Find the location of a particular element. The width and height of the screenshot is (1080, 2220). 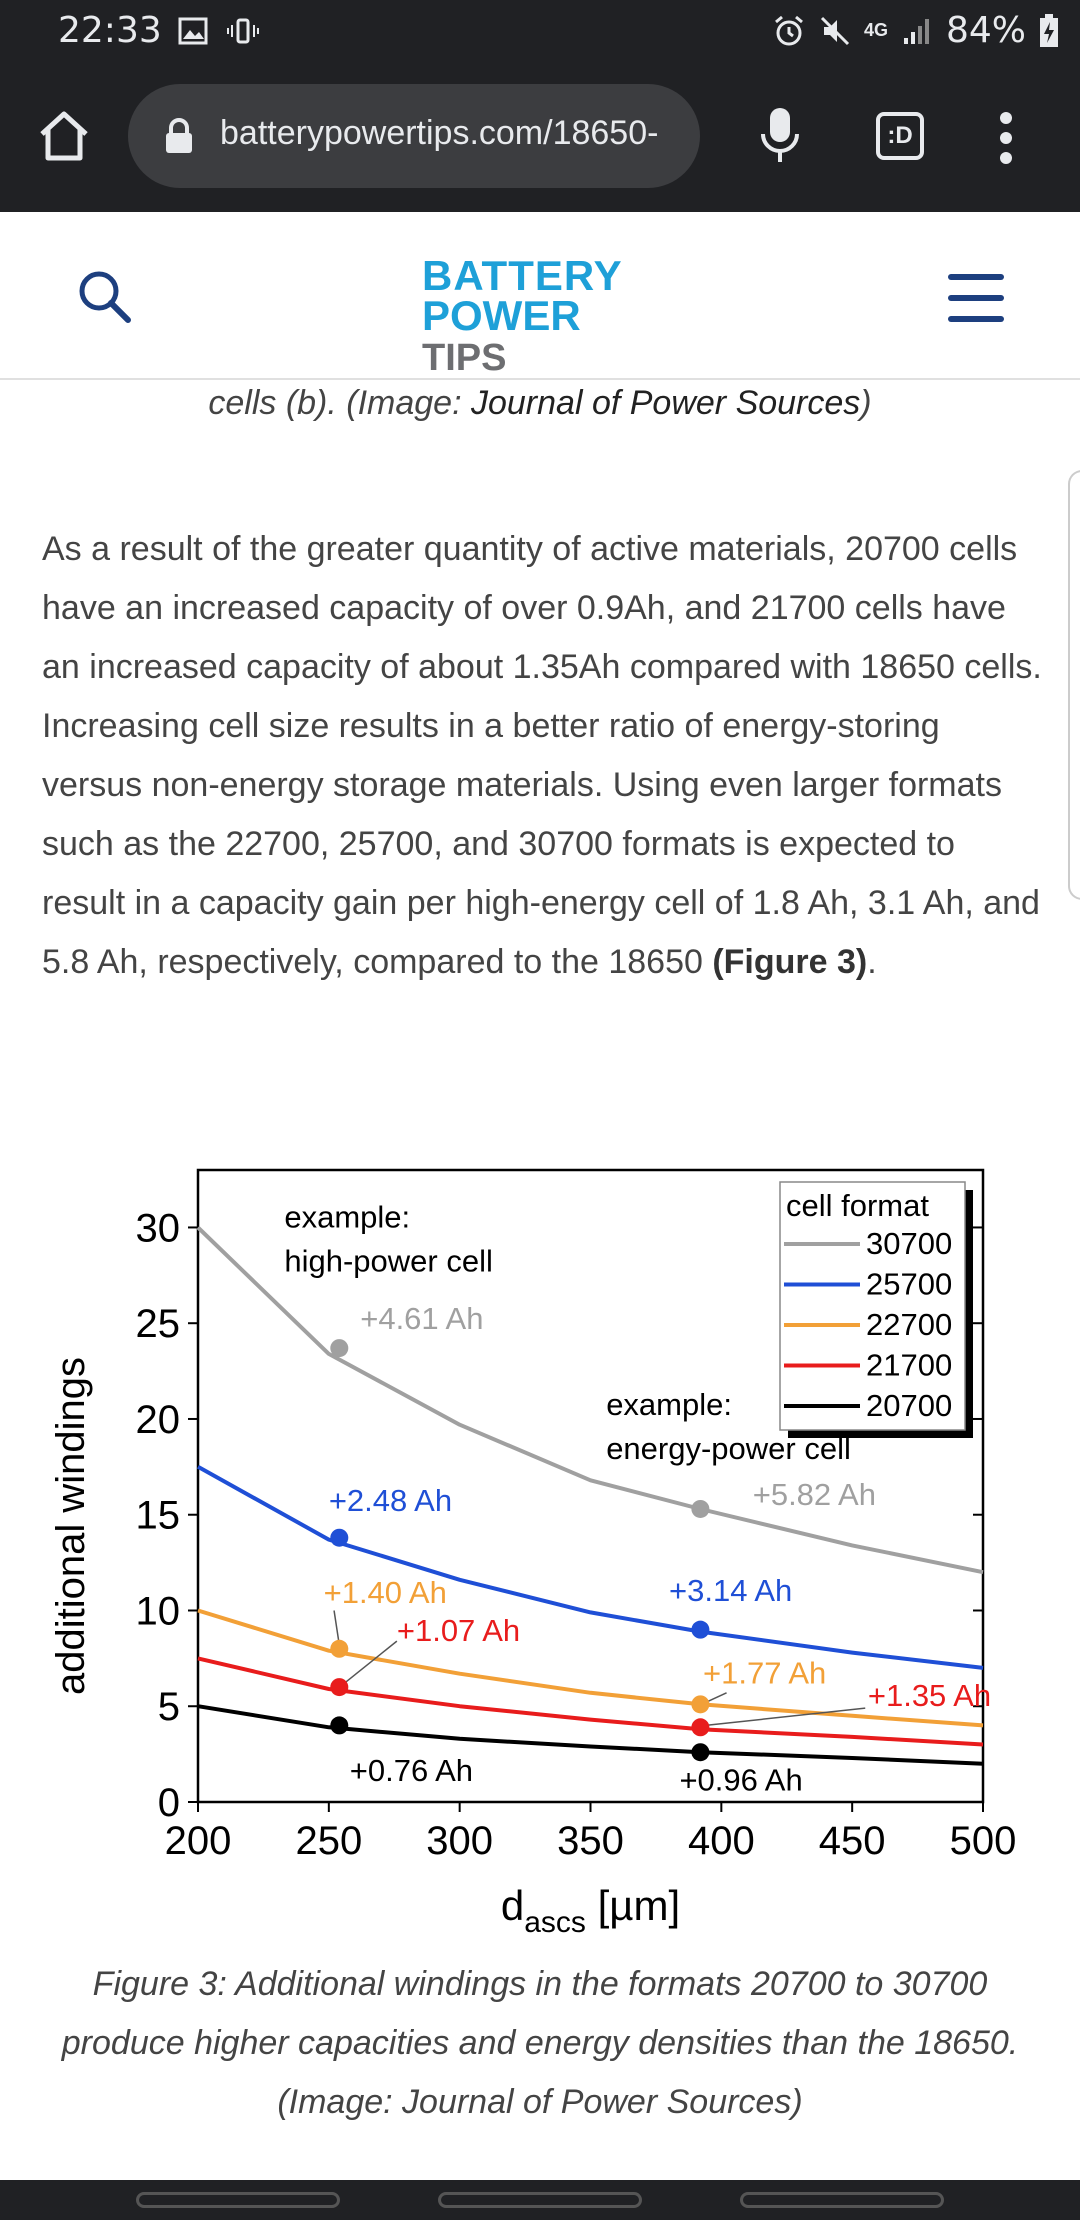

scroll-handle is located at coordinates (1074, 685).